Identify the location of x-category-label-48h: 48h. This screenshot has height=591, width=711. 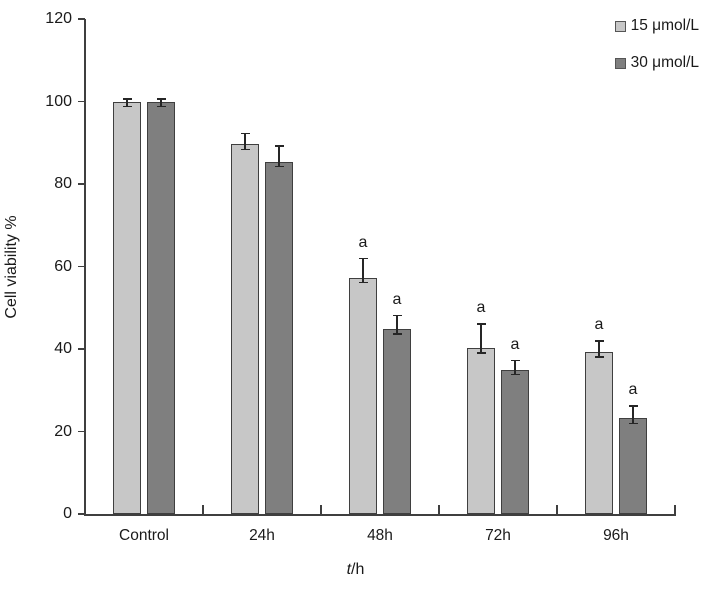
(380, 535).